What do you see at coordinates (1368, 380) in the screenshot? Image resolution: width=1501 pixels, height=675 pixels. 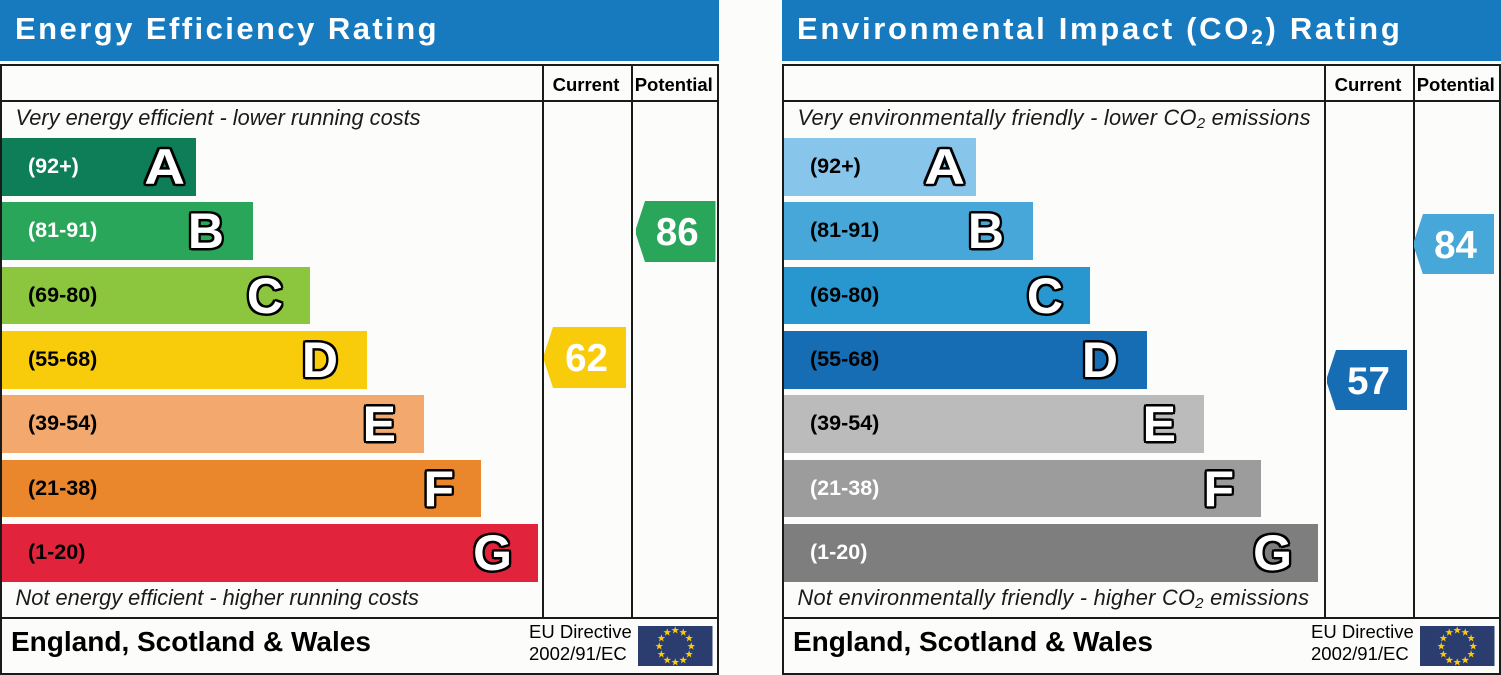 I see `svg-text: 57` at bounding box center [1368, 380].